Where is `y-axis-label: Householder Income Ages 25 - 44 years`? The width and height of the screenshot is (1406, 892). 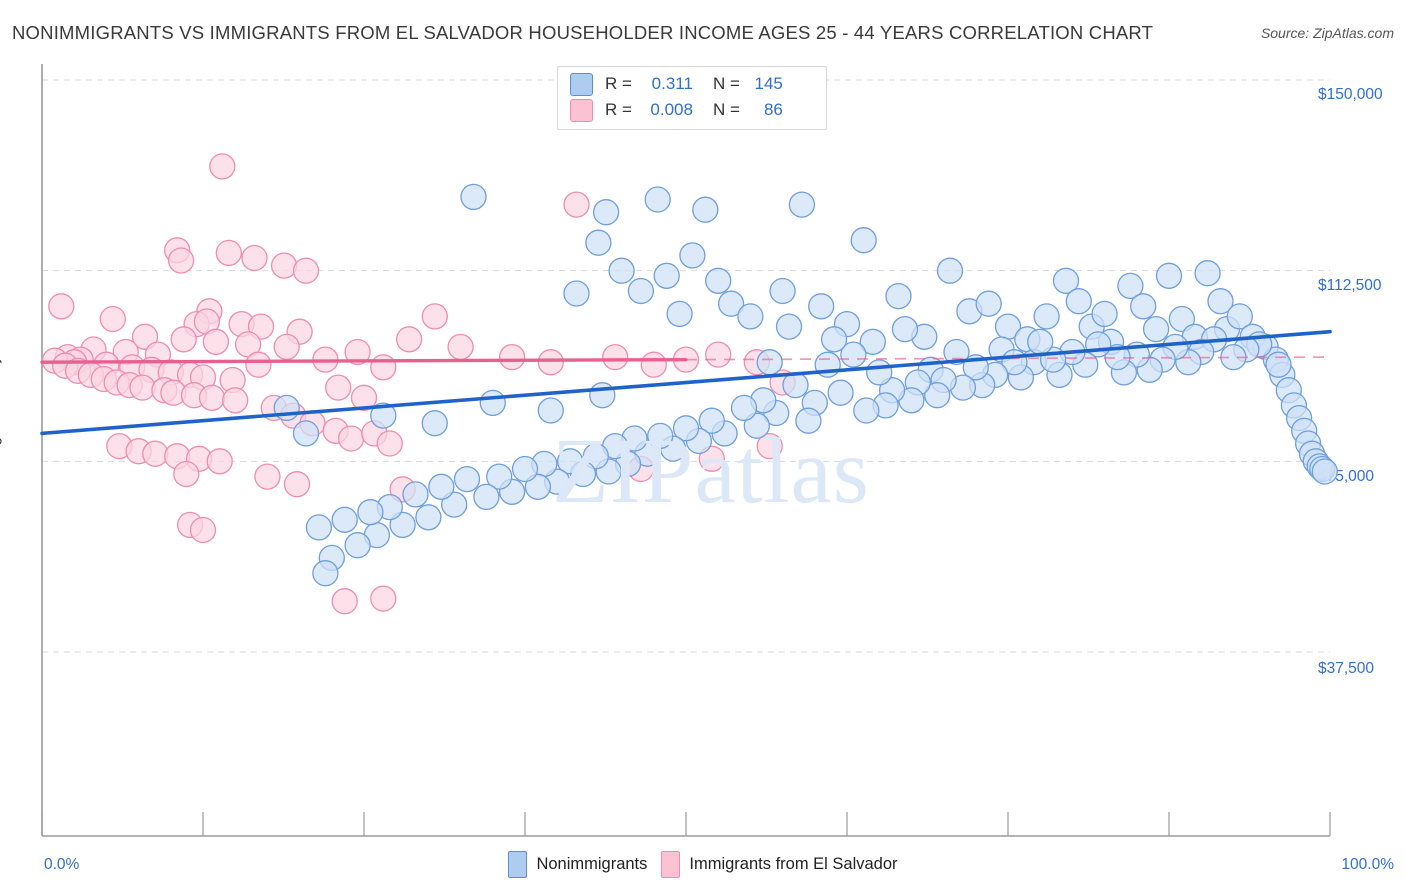 y-axis-label: Householder Income Ages 25 - 44 years is located at coordinates (1, 464).